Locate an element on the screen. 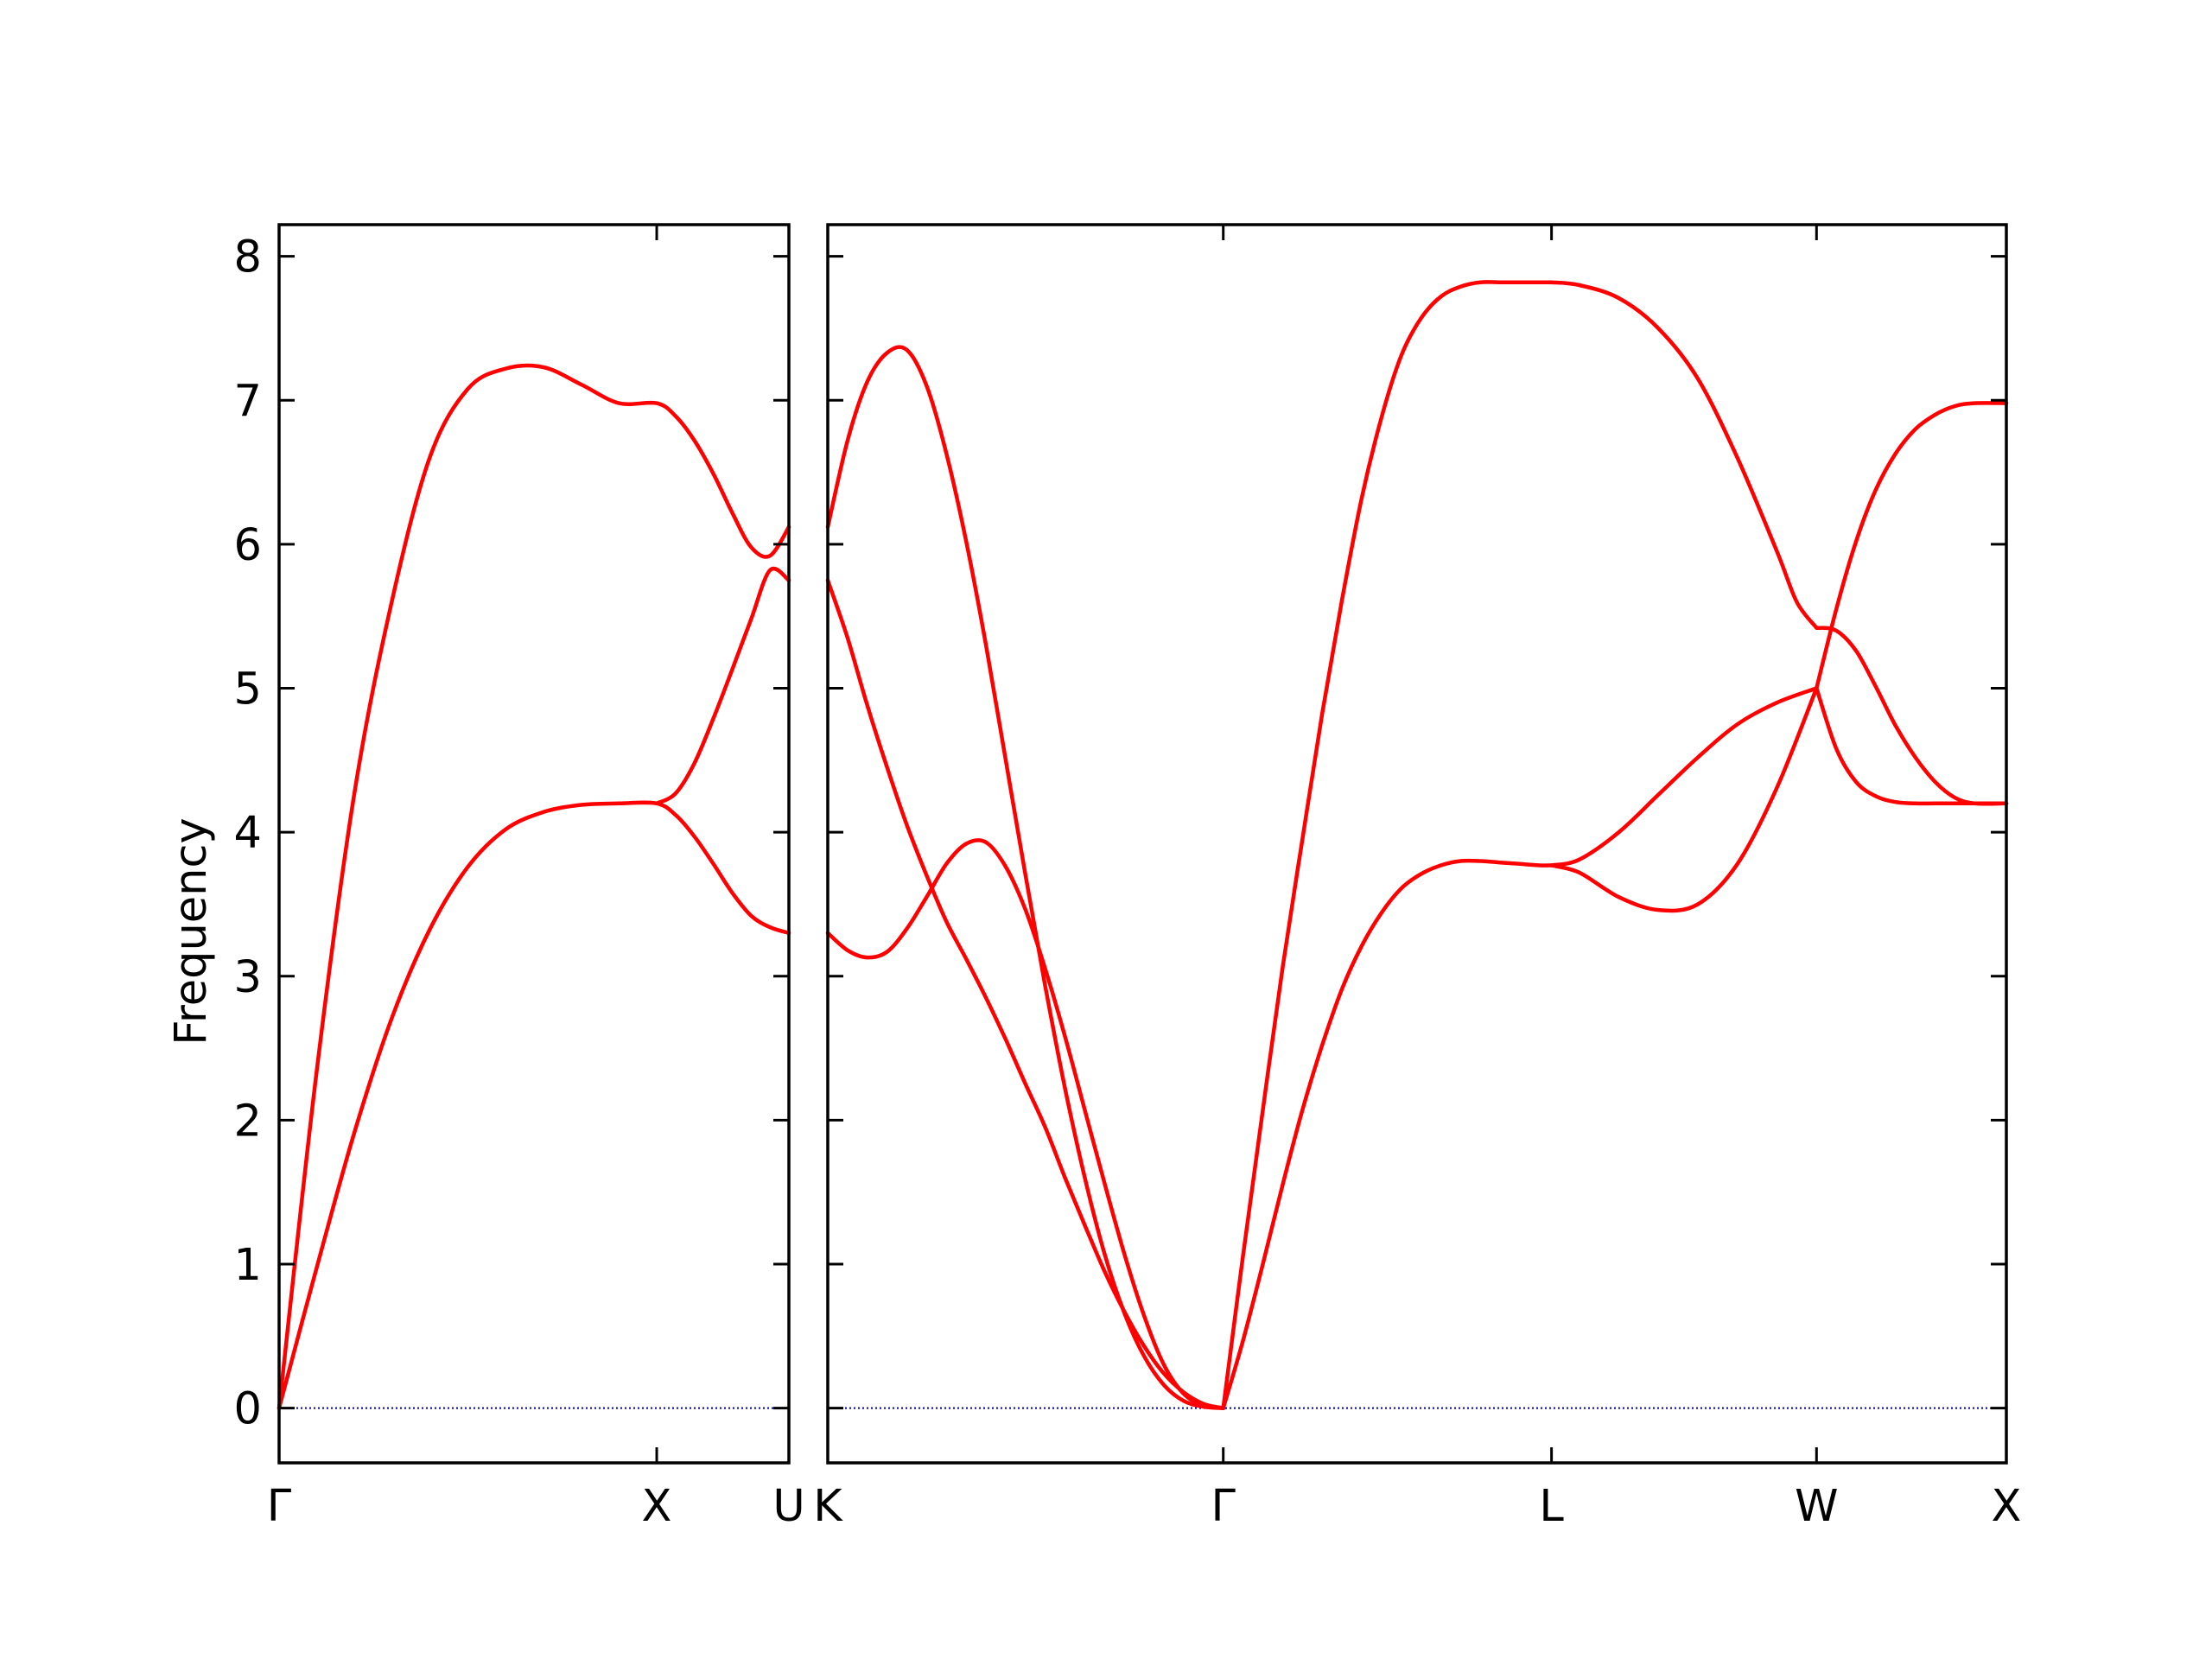 Image resolution: width=2212 pixels, height=1659 pixels. x-tick-label: W is located at coordinates (1816, 1506).